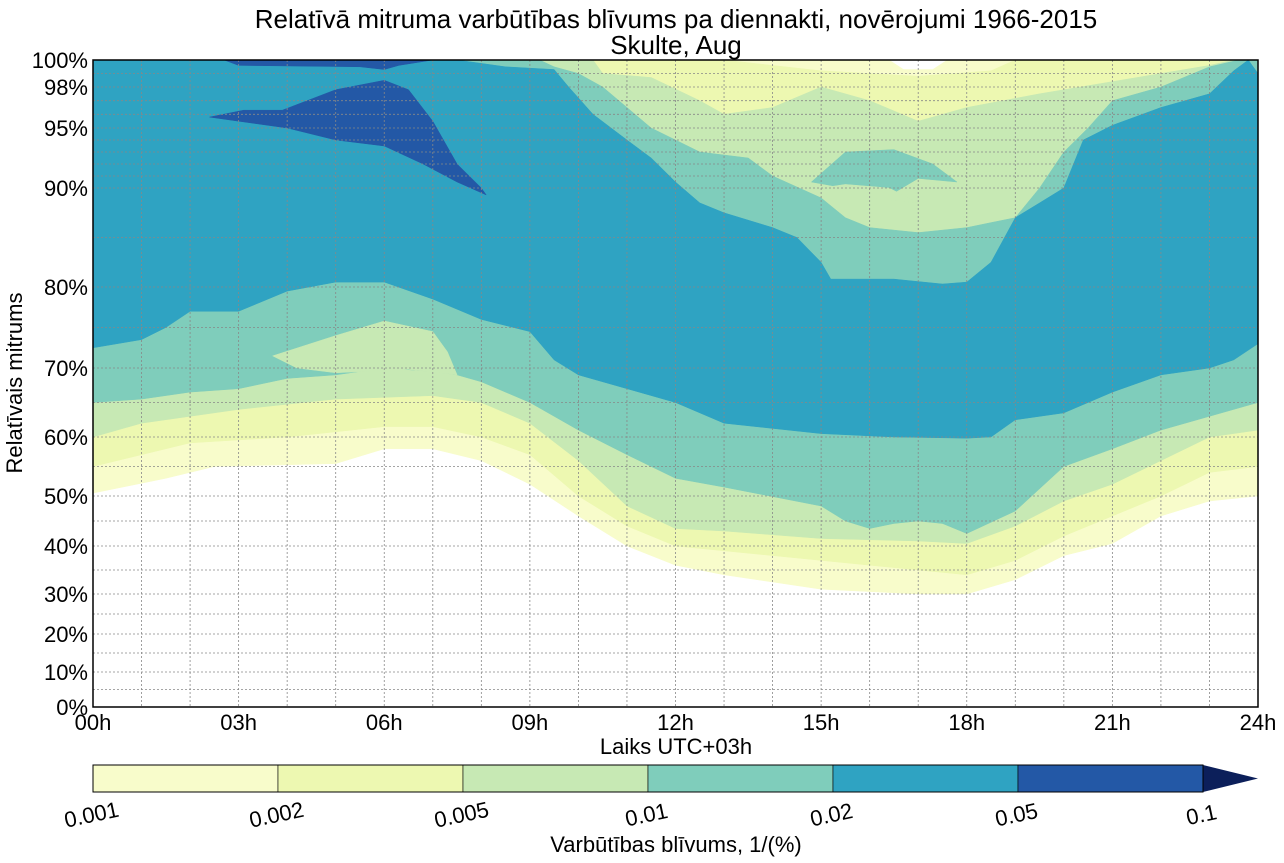 The image size is (1284, 863). I want to click on x-axis-label: Laiks UTC+03h, so click(676, 746).